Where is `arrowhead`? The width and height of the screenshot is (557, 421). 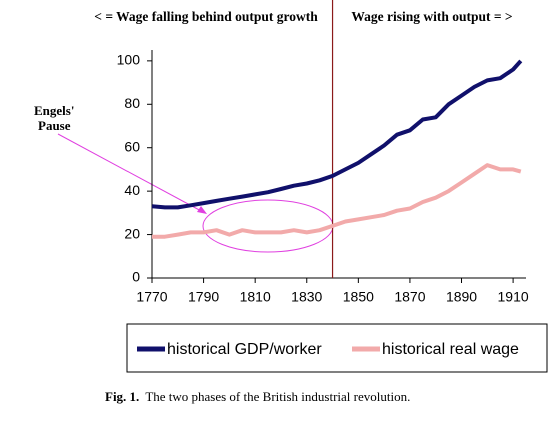 arrowhead is located at coordinates (202, 210).